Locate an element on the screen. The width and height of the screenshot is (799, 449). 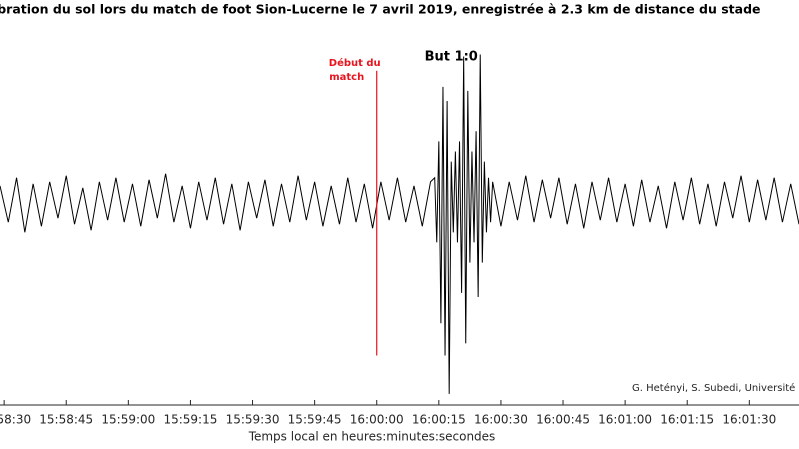
x-tick-label: 15:58:45 is located at coordinates (66, 420).